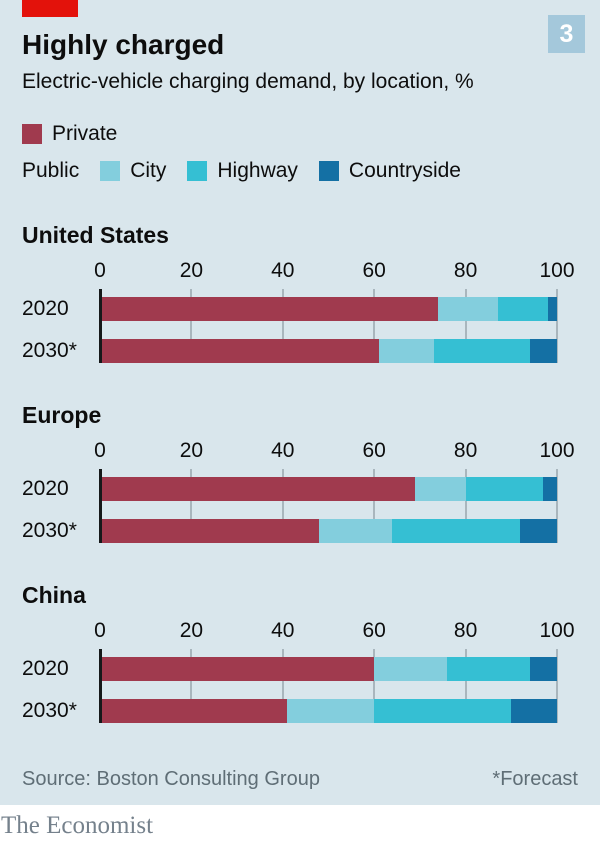 The height and width of the screenshot is (842, 600). I want to click on legend-item-highway: Highway, so click(242, 171).